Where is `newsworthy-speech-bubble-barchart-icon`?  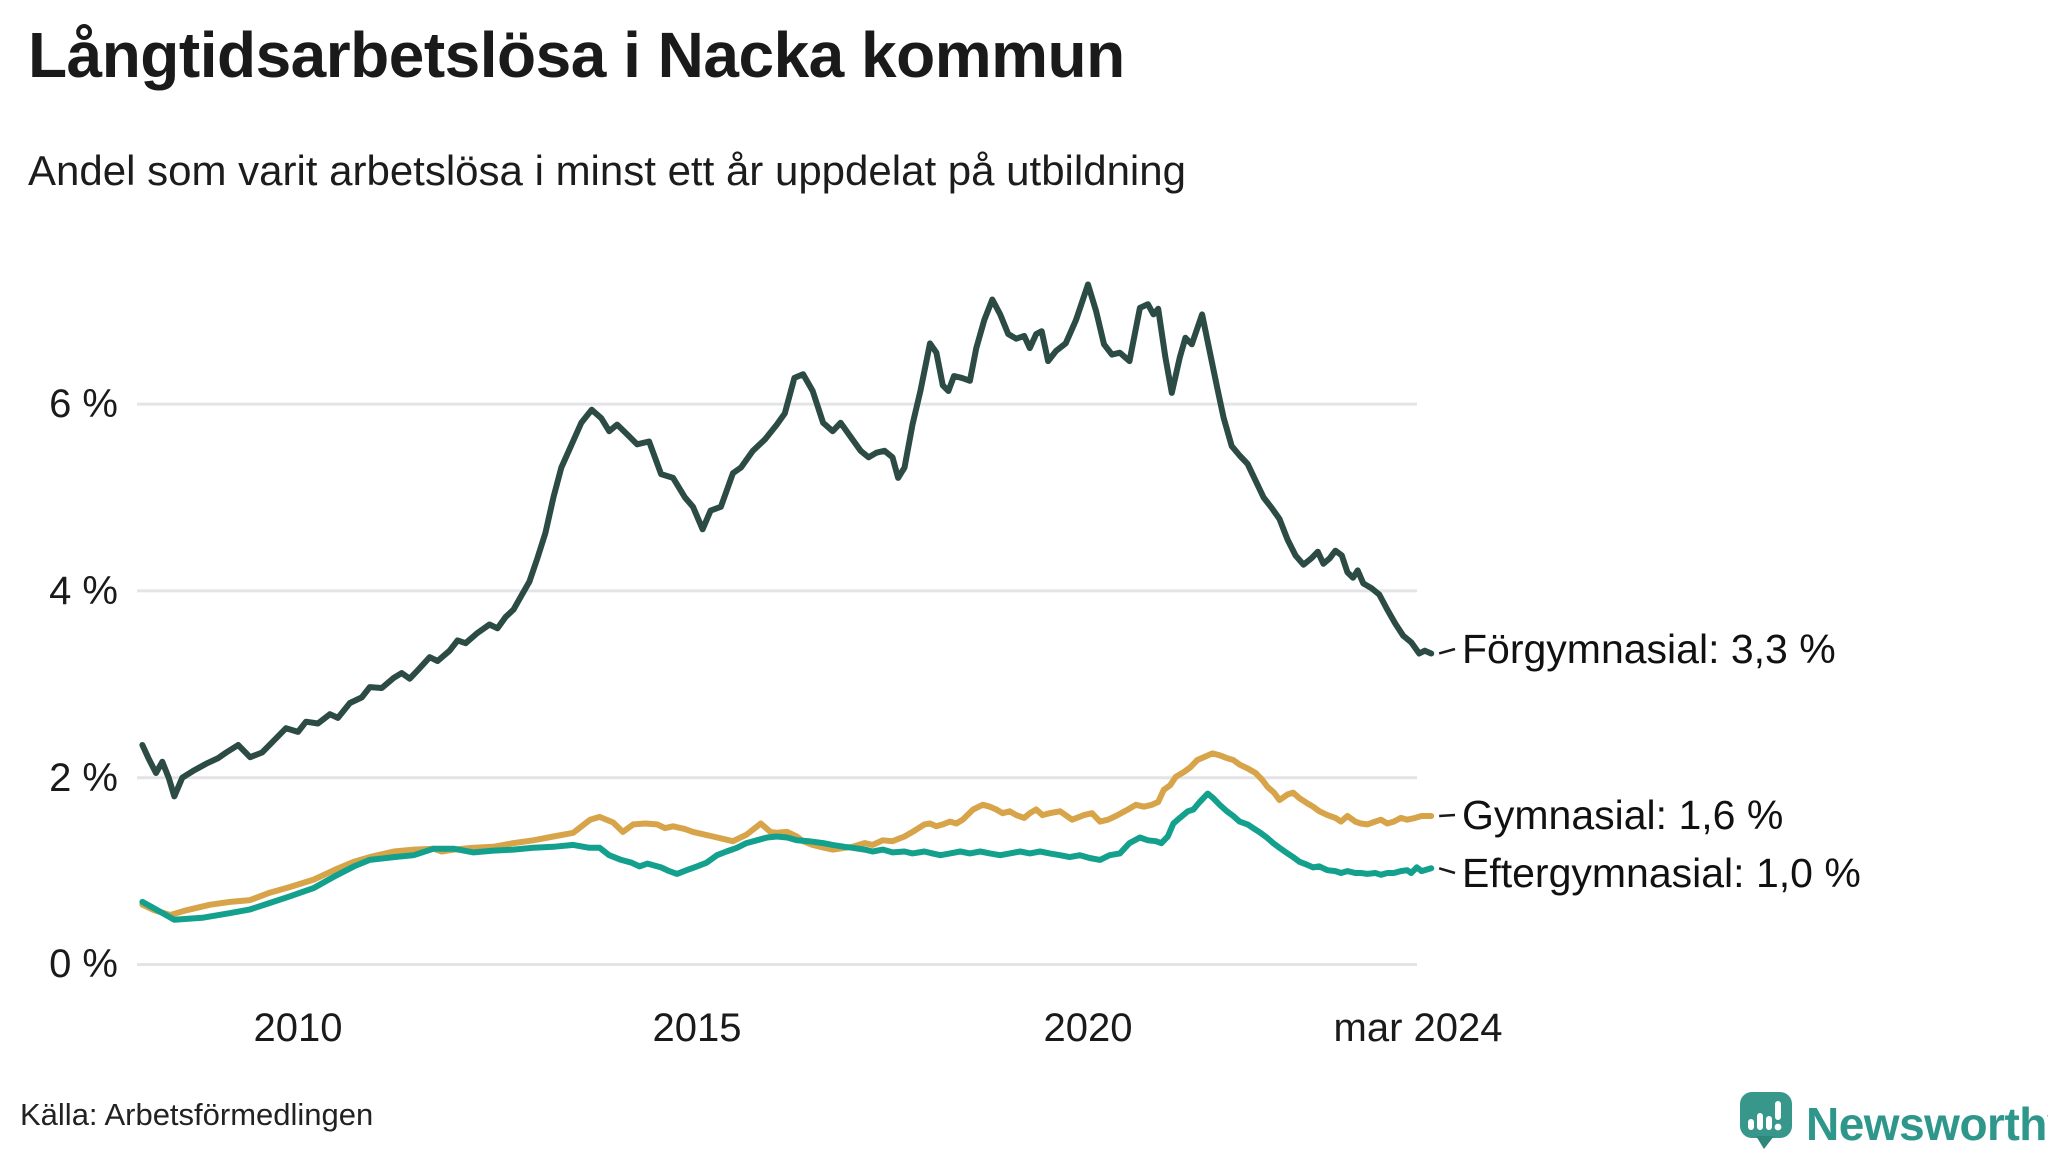
newsworthy-speech-bubble-barchart-icon is located at coordinates (1766, 1122).